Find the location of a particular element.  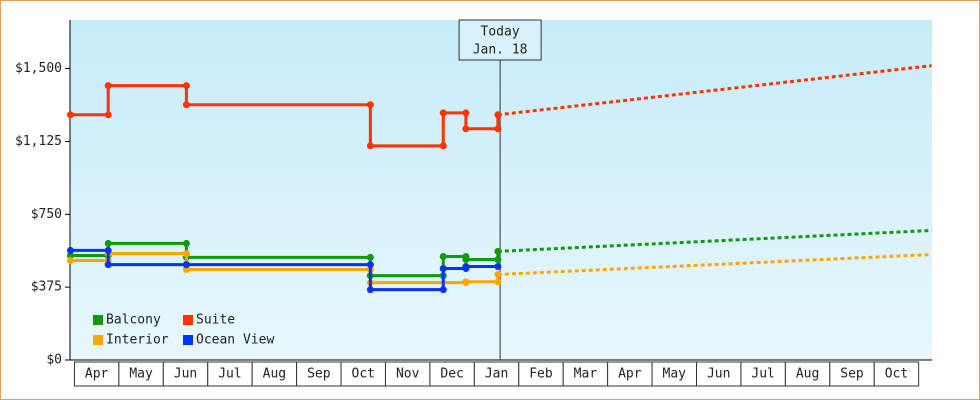

legend-label: Ocean View is located at coordinates (235, 340).